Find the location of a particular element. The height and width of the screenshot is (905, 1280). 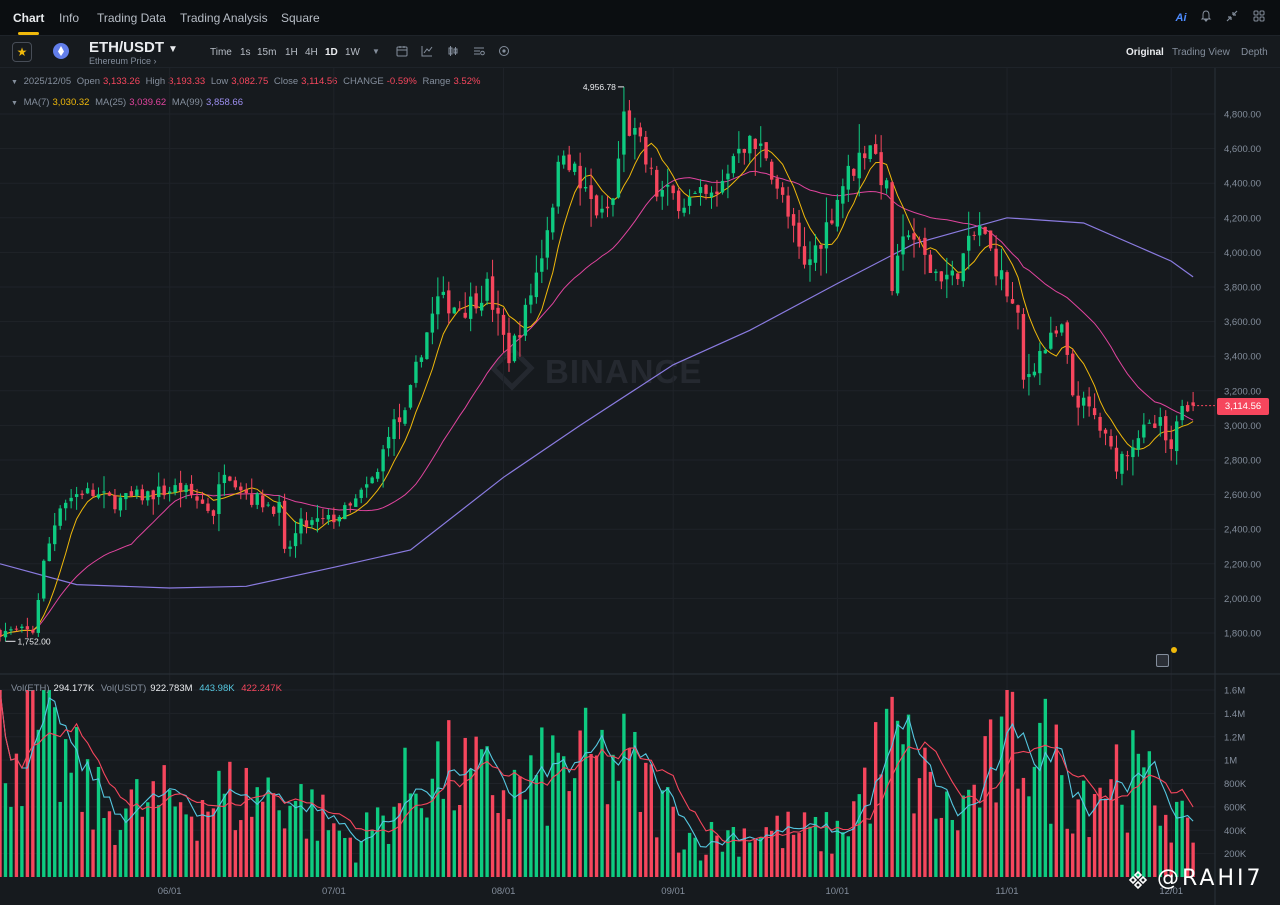

settings-list-icon is located at coordinates (479, 52).